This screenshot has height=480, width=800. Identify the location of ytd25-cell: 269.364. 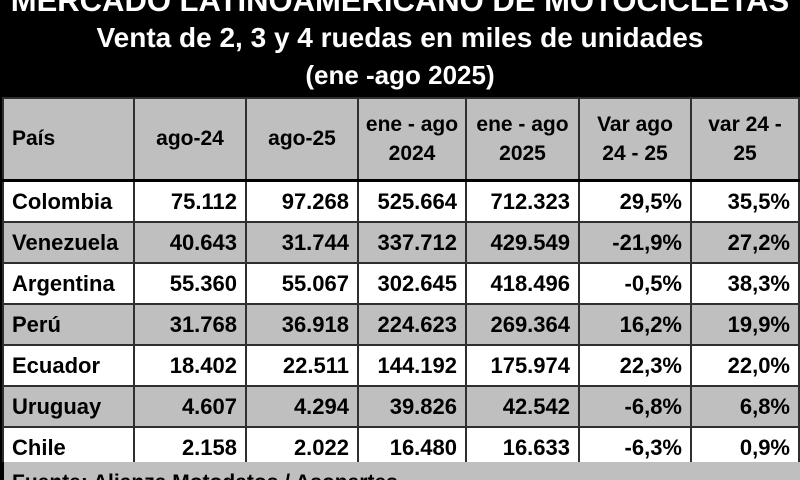
(522, 324).